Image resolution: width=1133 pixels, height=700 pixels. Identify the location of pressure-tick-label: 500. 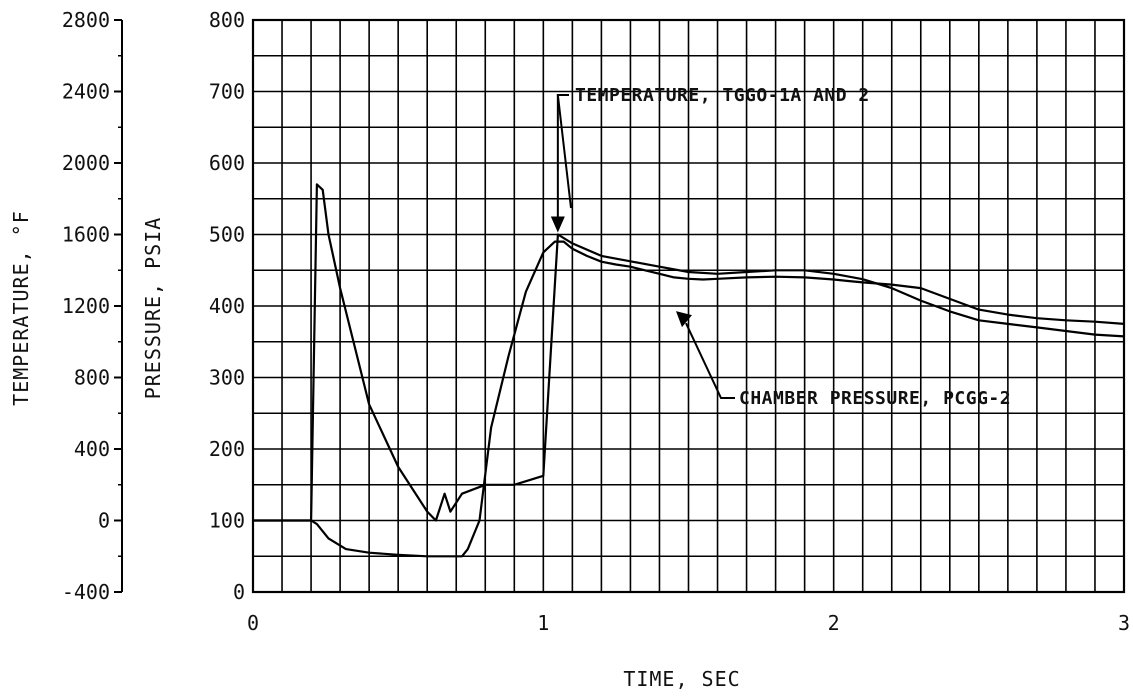
(227, 235).